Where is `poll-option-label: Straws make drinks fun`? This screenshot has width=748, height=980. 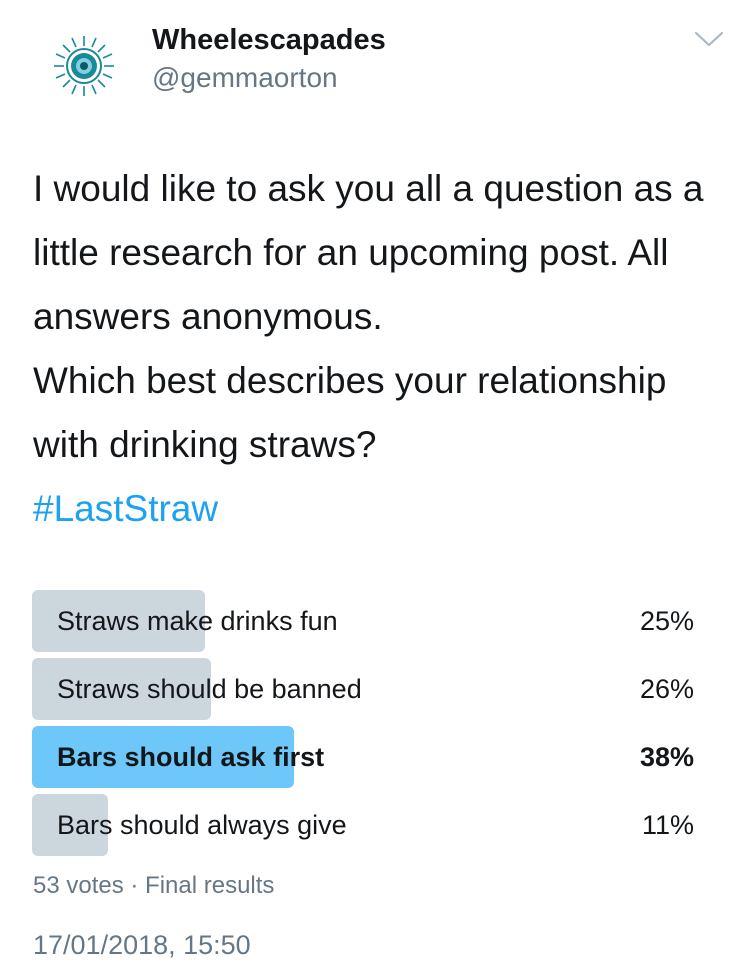 poll-option-label: Straws make drinks fun is located at coordinates (197, 621).